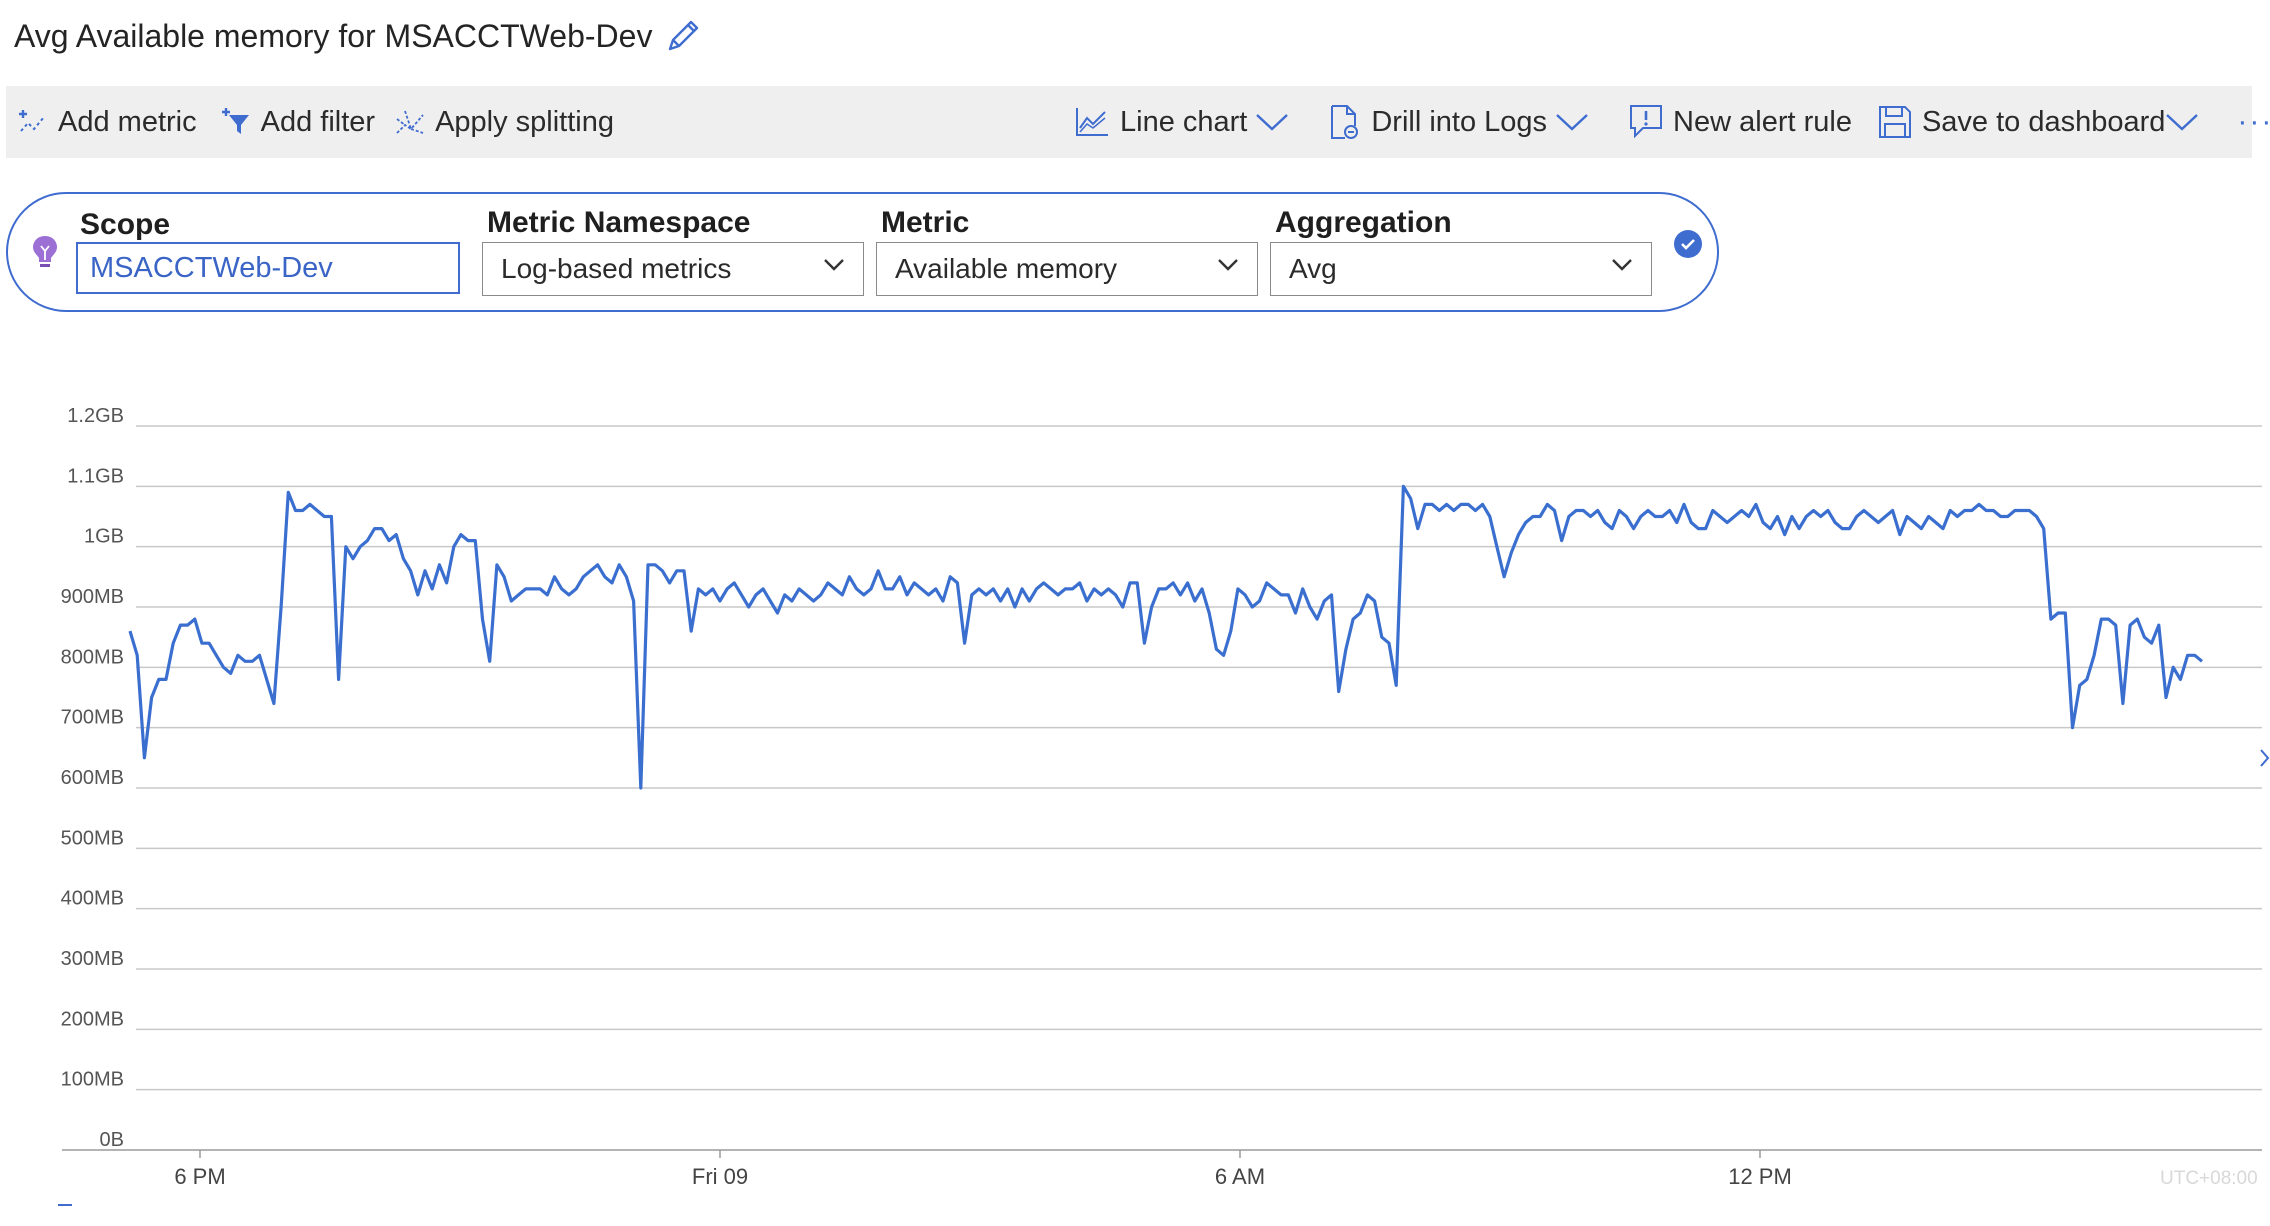 The image size is (2270, 1226). What do you see at coordinates (1240, 1176) in the screenshot?
I see `x-tick-label: 6 AM` at bounding box center [1240, 1176].